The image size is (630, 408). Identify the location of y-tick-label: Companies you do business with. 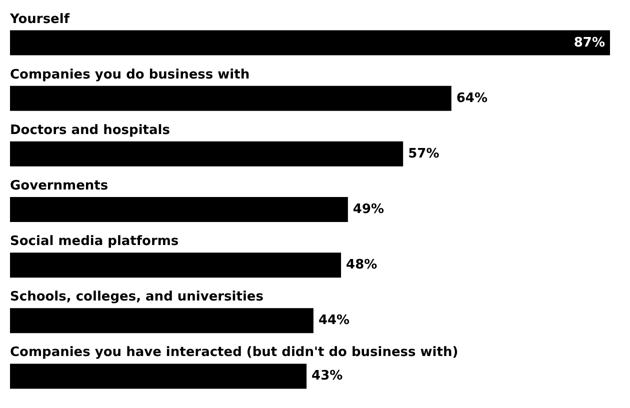
(130, 74).